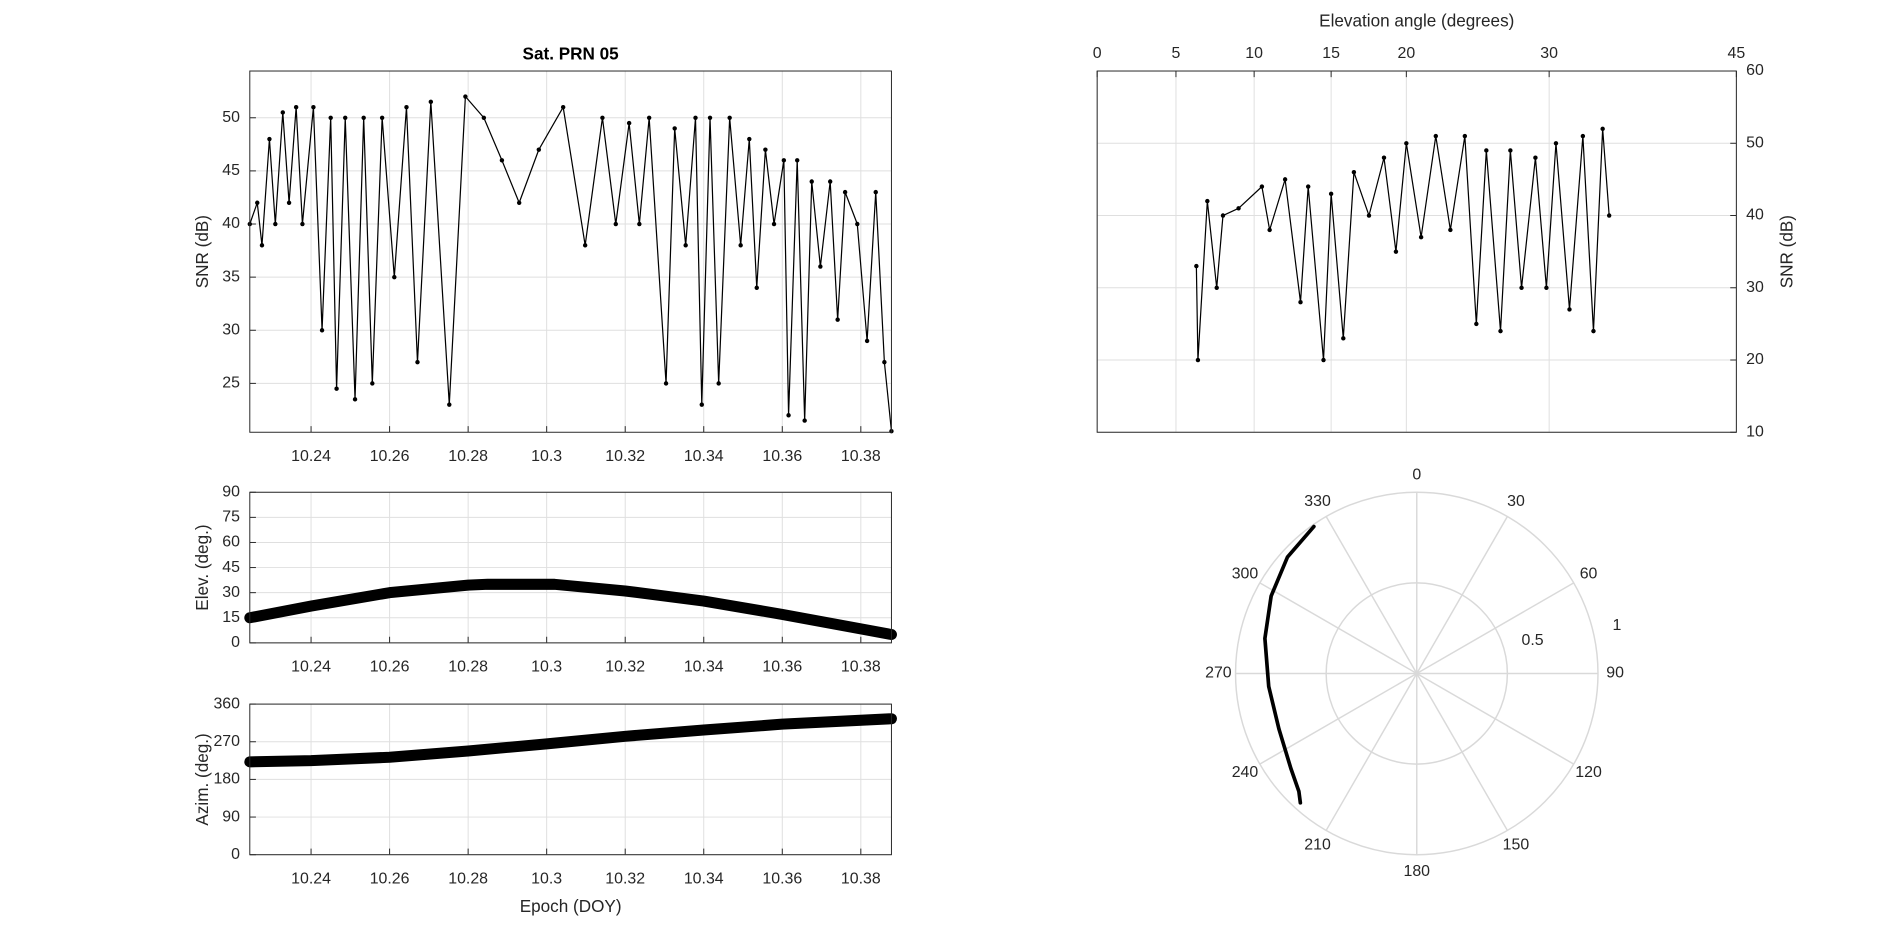 Image resolution: width=1898 pixels, height=949 pixels. I want to click on trajectory, so click(1289, 664).